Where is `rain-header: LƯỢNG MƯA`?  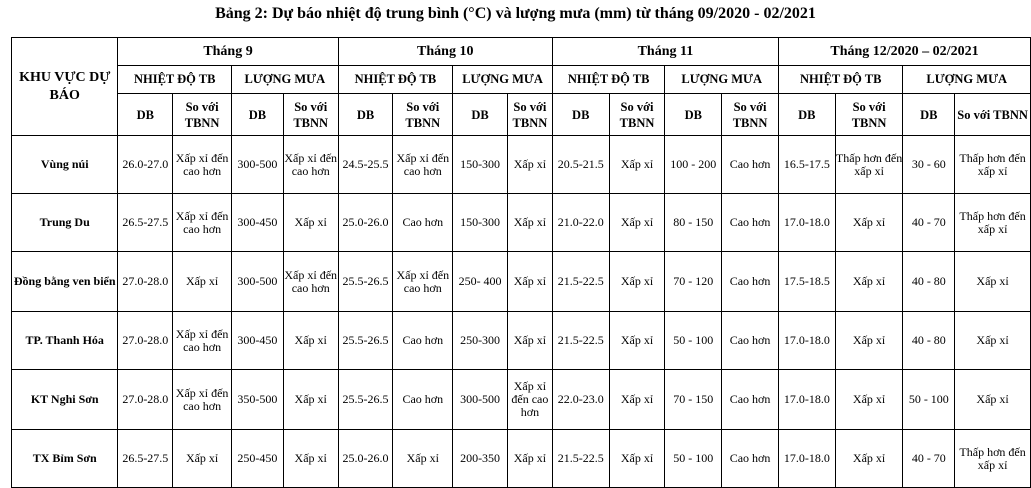
rain-header: LƯỢNG MƯA is located at coordinates (502, 79).